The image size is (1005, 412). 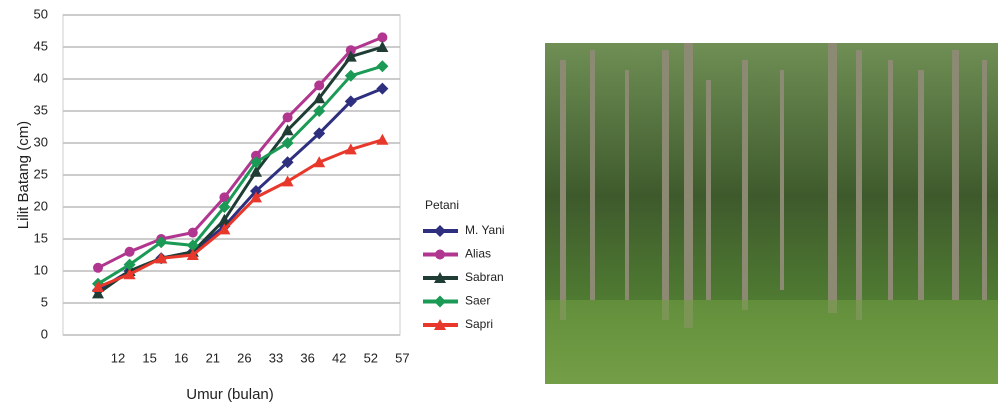 I want to click on x-tick-label: 33, so click(x=276, y=357).